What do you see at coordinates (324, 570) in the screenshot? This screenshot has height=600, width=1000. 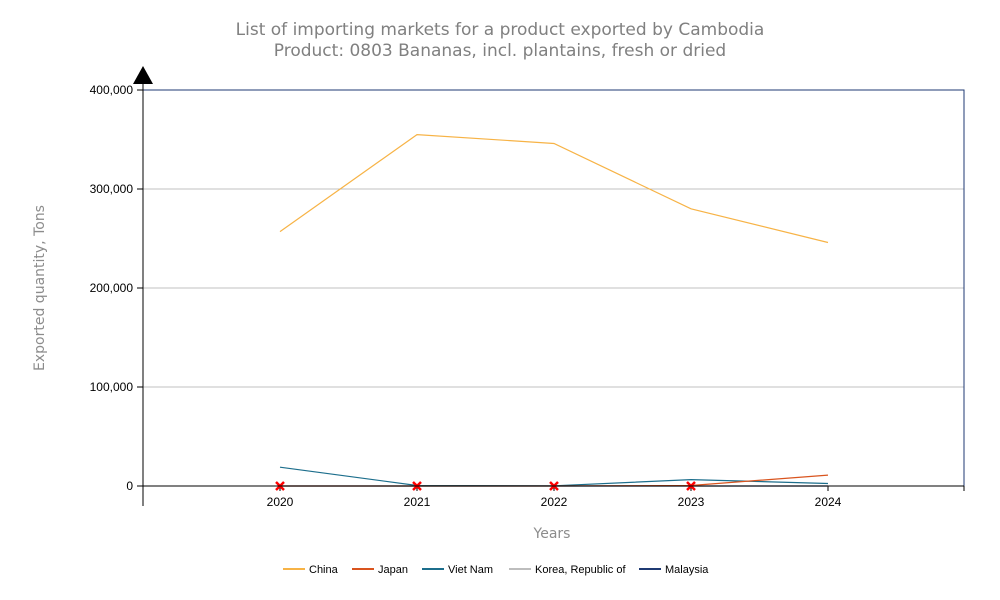 I see `legend-label: China` at bounding box center [324, 570].